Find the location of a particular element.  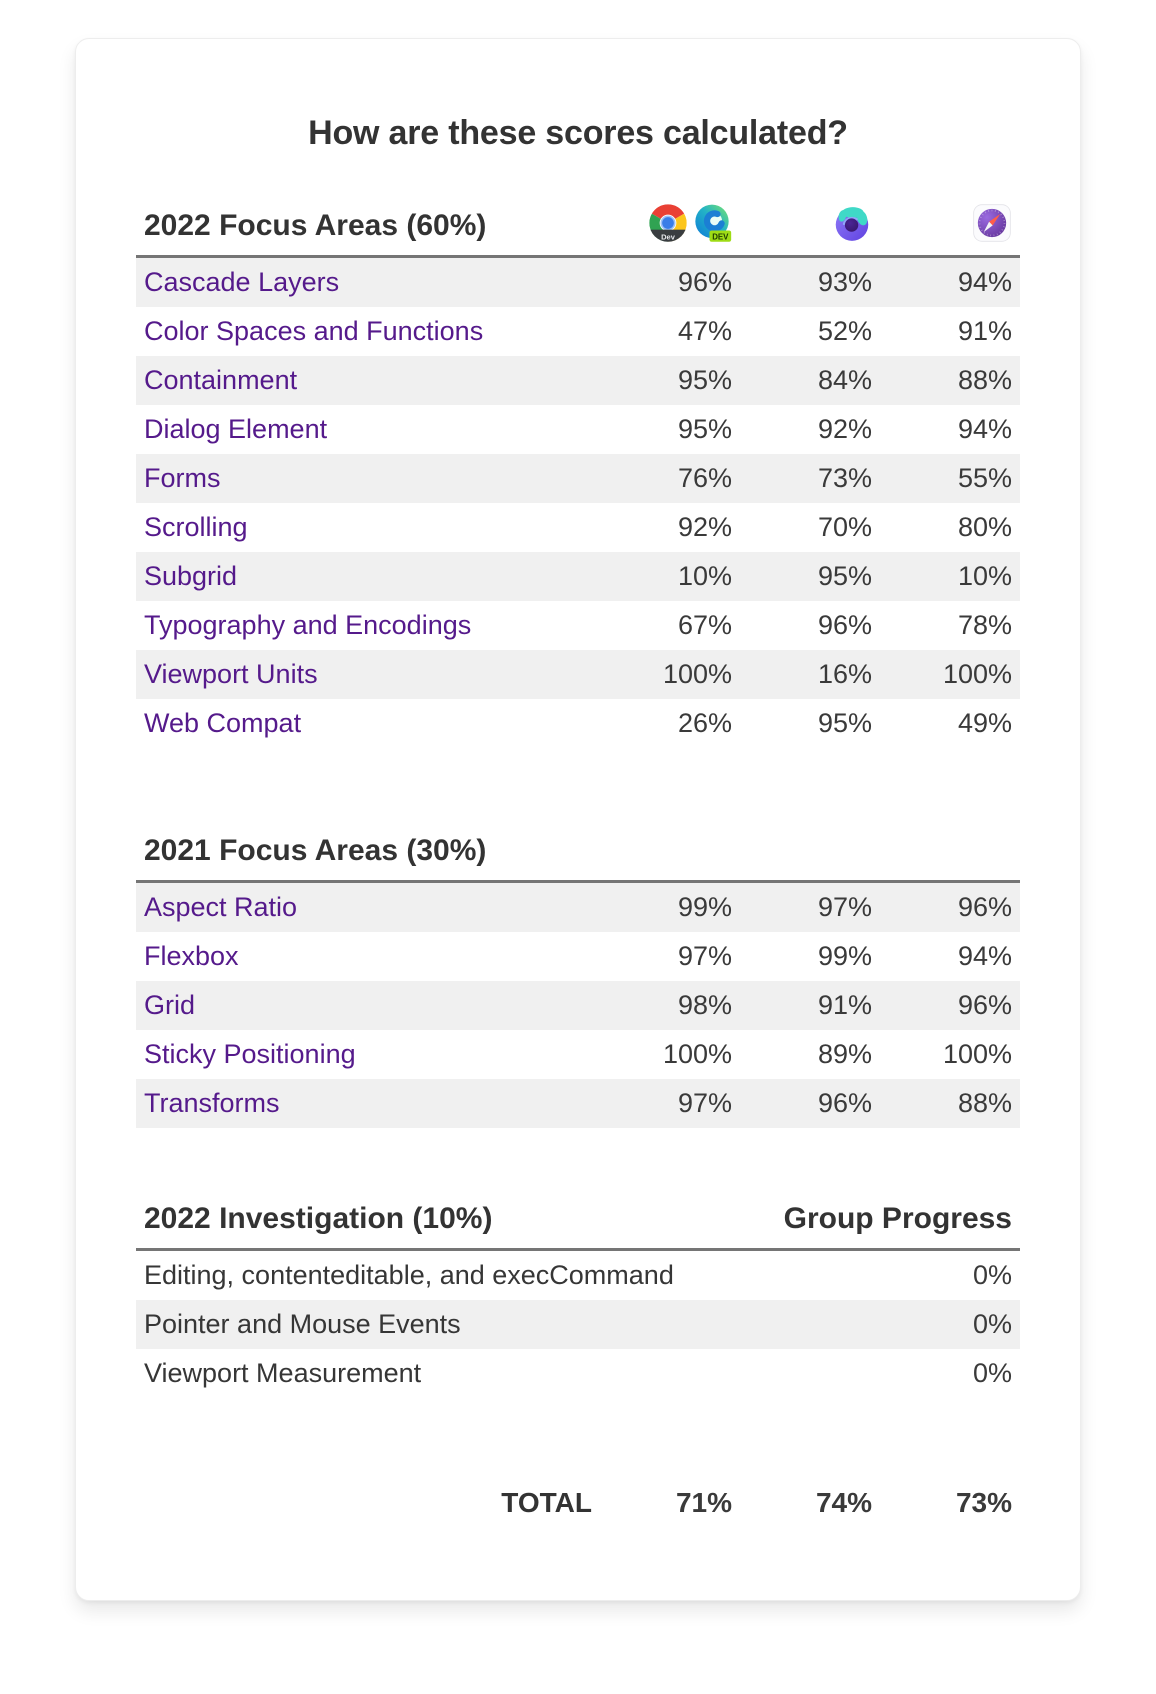

score-cell: 89% is located at coordinates (844, 1054).